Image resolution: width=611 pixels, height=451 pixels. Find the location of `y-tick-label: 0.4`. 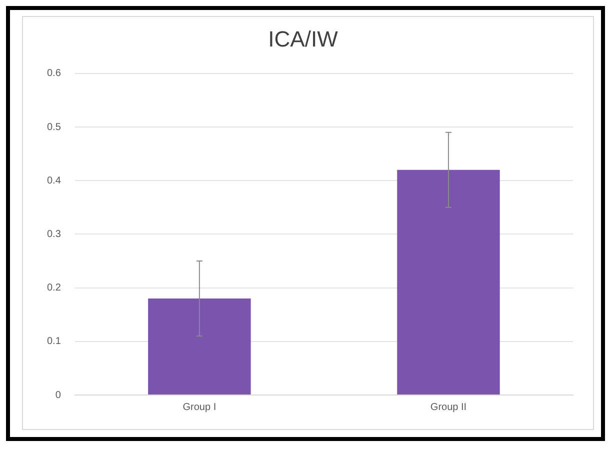

y-tick-label: 0.4 is located at coordinates (54, 180).